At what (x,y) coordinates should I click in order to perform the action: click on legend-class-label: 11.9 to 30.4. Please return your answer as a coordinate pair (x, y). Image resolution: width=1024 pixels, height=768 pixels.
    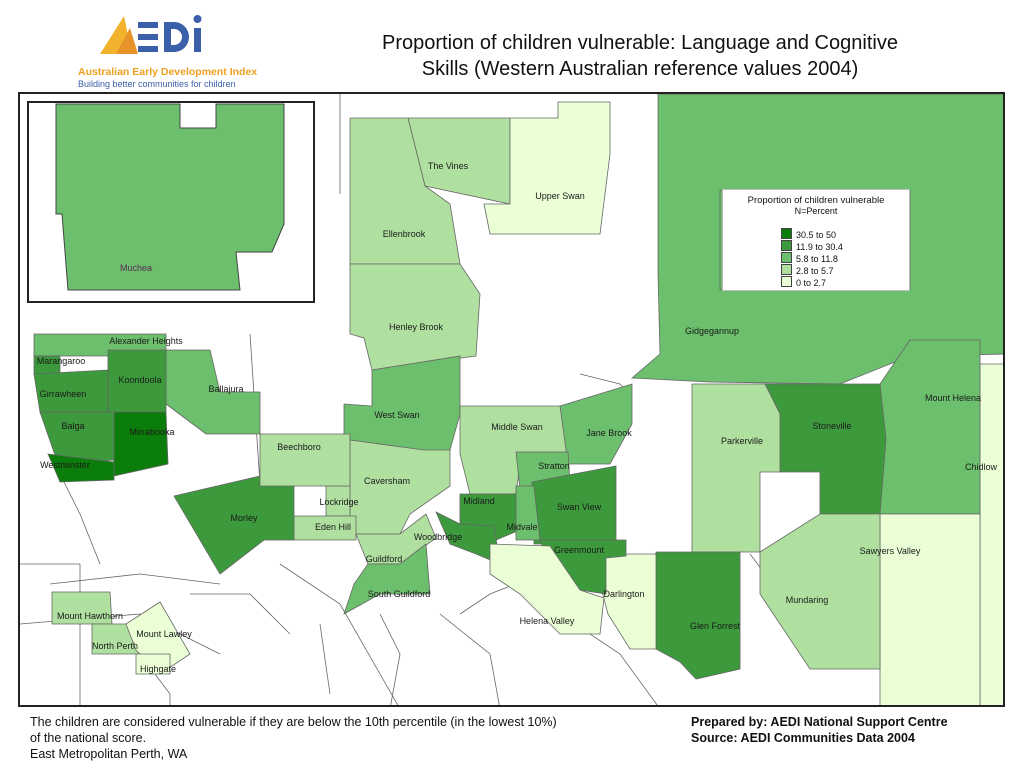
    Looking at the image, I should click on (819, 247).